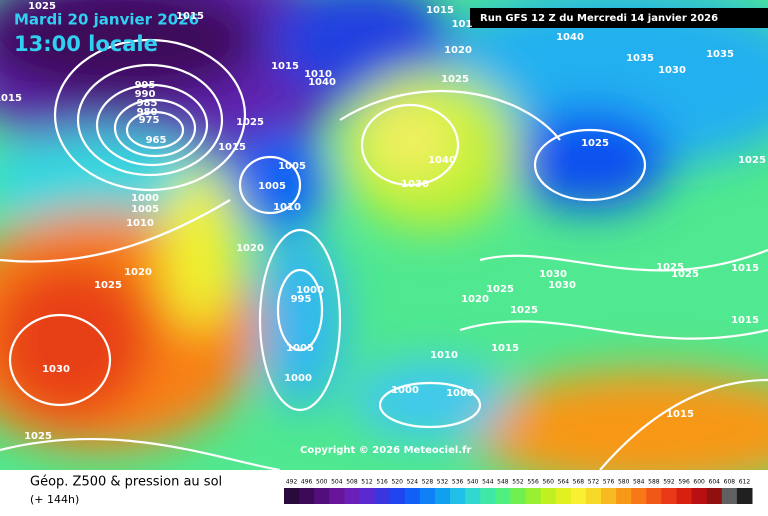 The height and width of the screenshot is (516, 768). Describe the element at coordinates (367, 482) in the screenshot. I see `legend-value: 512` at that location.